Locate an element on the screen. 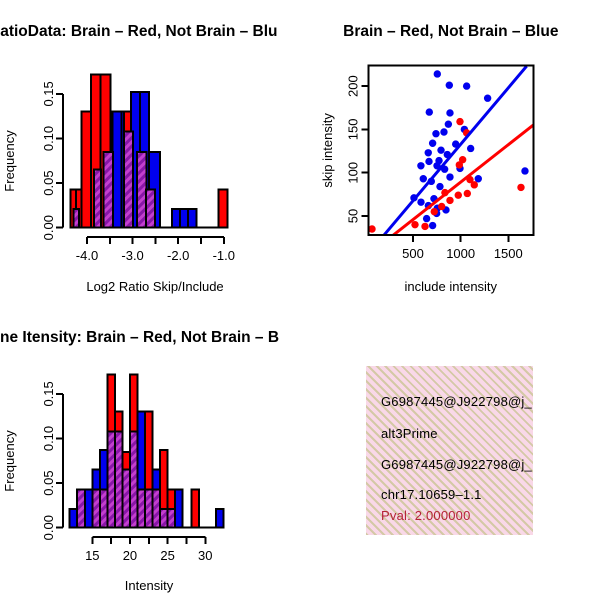 The image size is (600, 600). y-tick-label: 0.05 is located at coordinates (48, 182).